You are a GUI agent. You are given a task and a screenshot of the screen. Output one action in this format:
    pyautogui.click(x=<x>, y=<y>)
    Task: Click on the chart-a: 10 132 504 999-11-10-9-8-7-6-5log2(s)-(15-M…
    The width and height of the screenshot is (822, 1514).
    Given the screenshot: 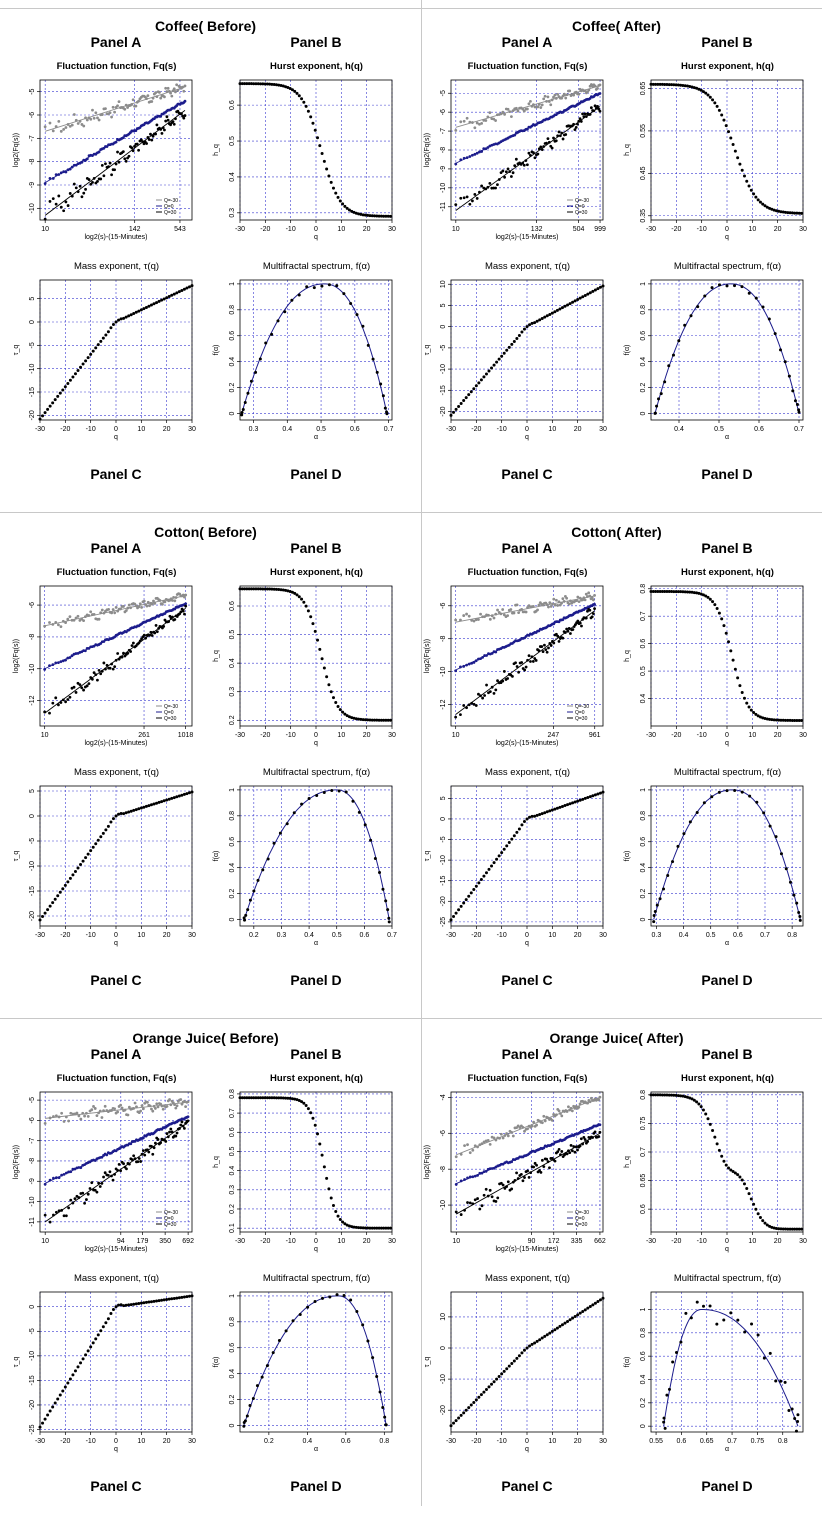 What is the action you would take?
    pyautogui.click(x=515, y=160)
    